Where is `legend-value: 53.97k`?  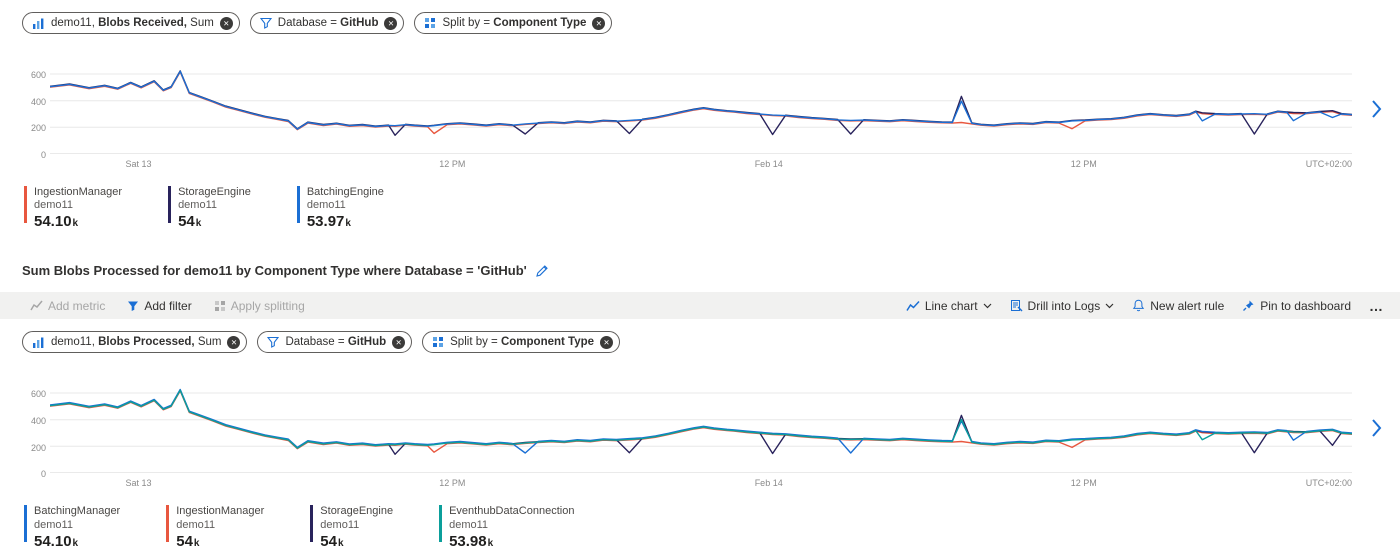
legend-value: 53.97k is located at coordinates (328, 222).